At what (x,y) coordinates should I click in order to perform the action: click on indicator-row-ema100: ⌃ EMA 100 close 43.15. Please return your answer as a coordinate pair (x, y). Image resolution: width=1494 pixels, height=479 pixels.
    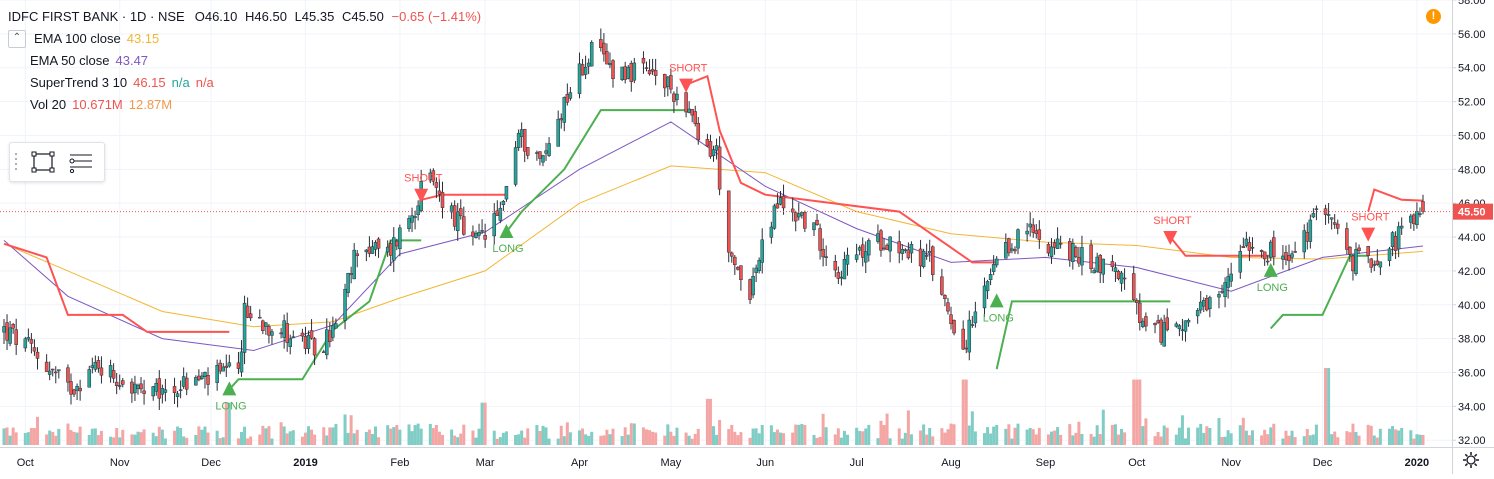
    Looking at the image, I should click on (244, 39).